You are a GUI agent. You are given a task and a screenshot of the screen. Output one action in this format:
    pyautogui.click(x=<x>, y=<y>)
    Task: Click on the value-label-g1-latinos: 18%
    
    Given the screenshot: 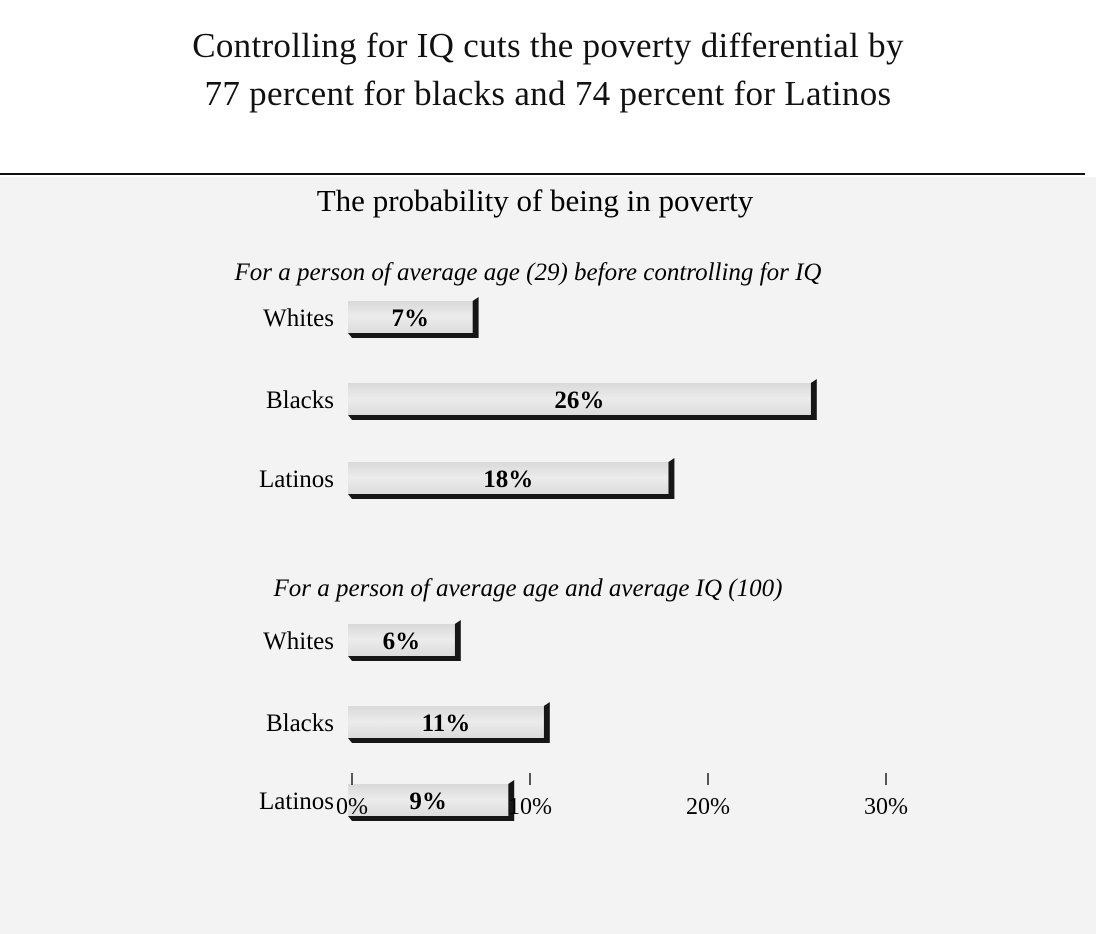 What is the action you would take?
    pyautogui.click(x=508, y=479)
    